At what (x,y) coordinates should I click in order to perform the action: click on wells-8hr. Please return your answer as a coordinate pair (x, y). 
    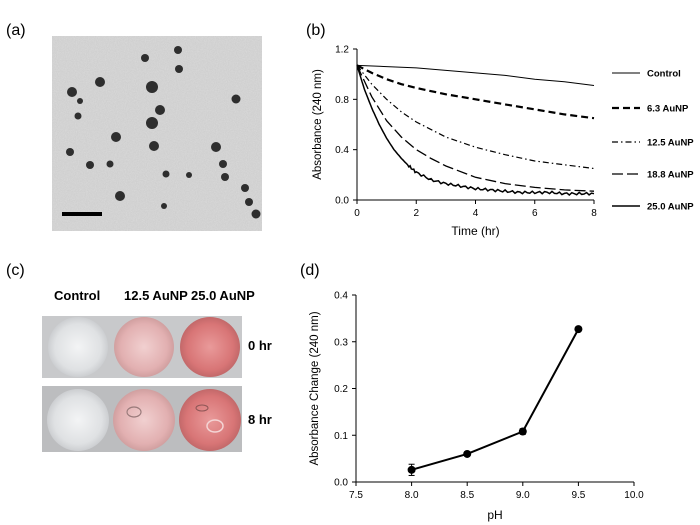
    Looking at the image, I should click on (144, 420).